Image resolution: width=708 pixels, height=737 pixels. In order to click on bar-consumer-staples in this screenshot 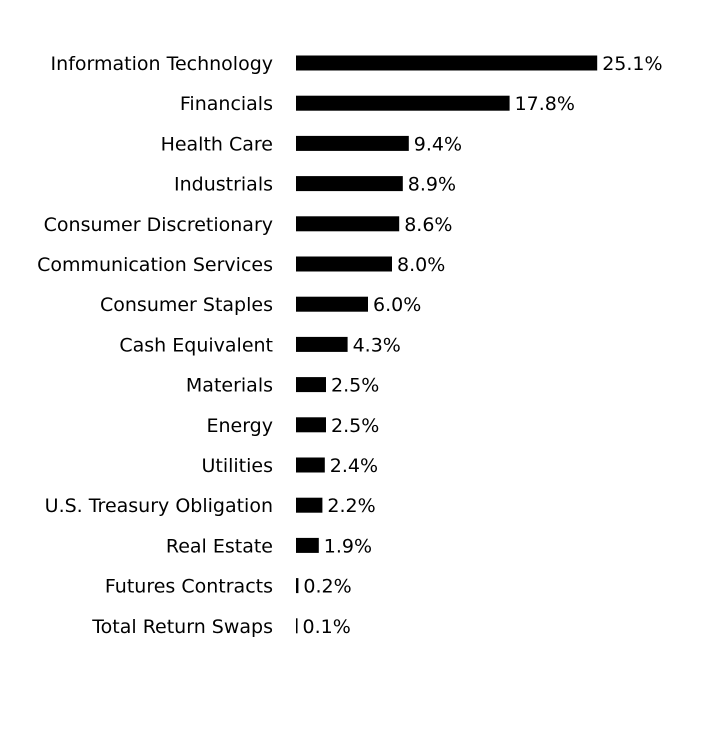, I will do `click(332, 304)`.